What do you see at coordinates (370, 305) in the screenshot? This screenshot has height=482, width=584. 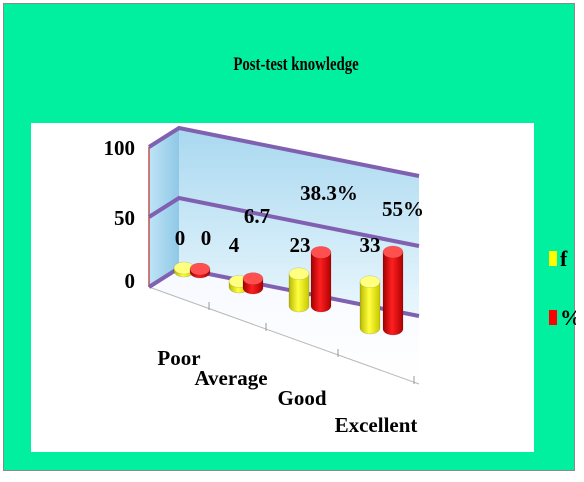 I see `bar-f-excellent` at bounding box center [370, 305].